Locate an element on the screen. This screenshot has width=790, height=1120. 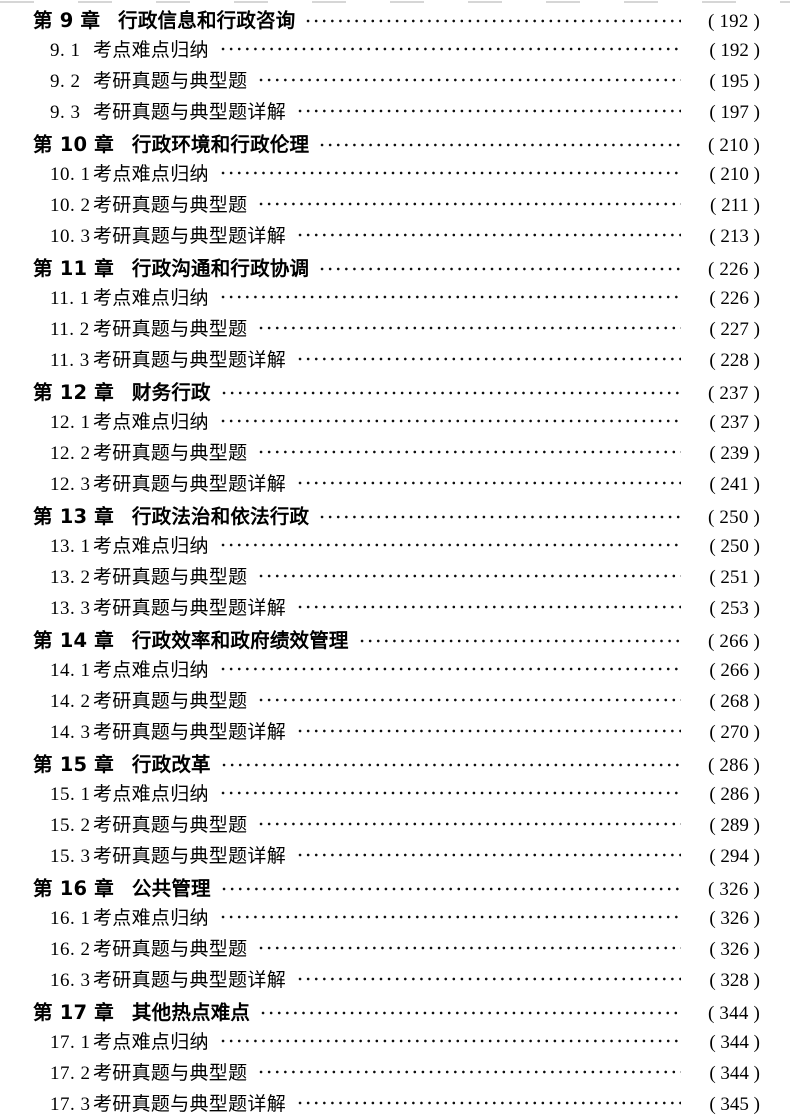
toc-section-row: 9. 1 考点难点归纳 ( 192 ) is located at coordinates (395, 50).